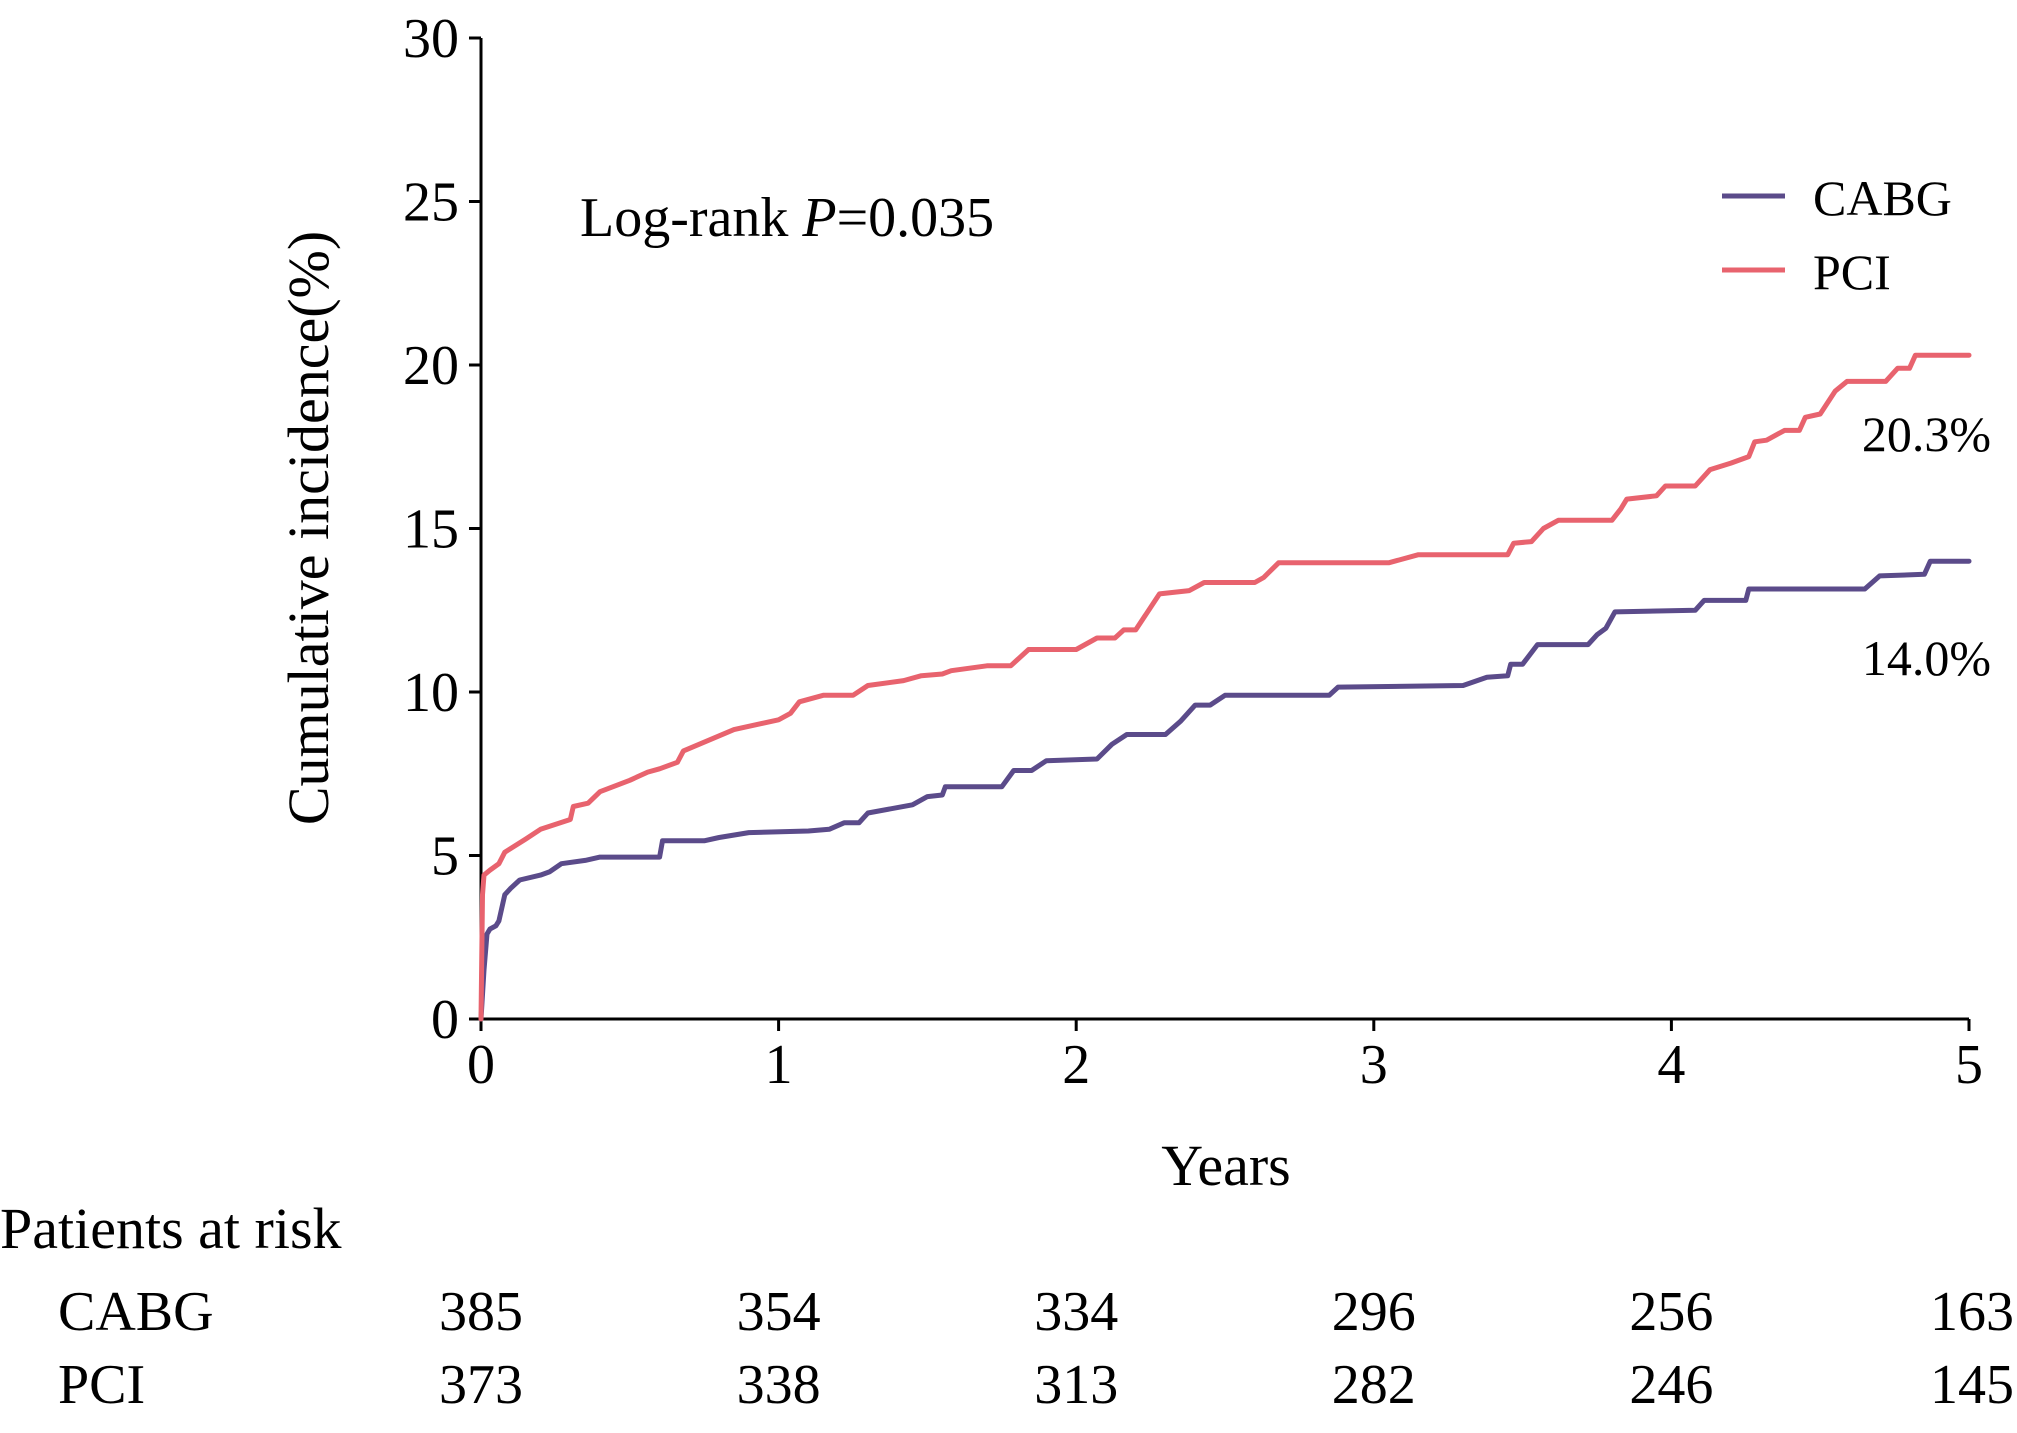  I want to click on y-tick-label: 25, so click(431, 203).